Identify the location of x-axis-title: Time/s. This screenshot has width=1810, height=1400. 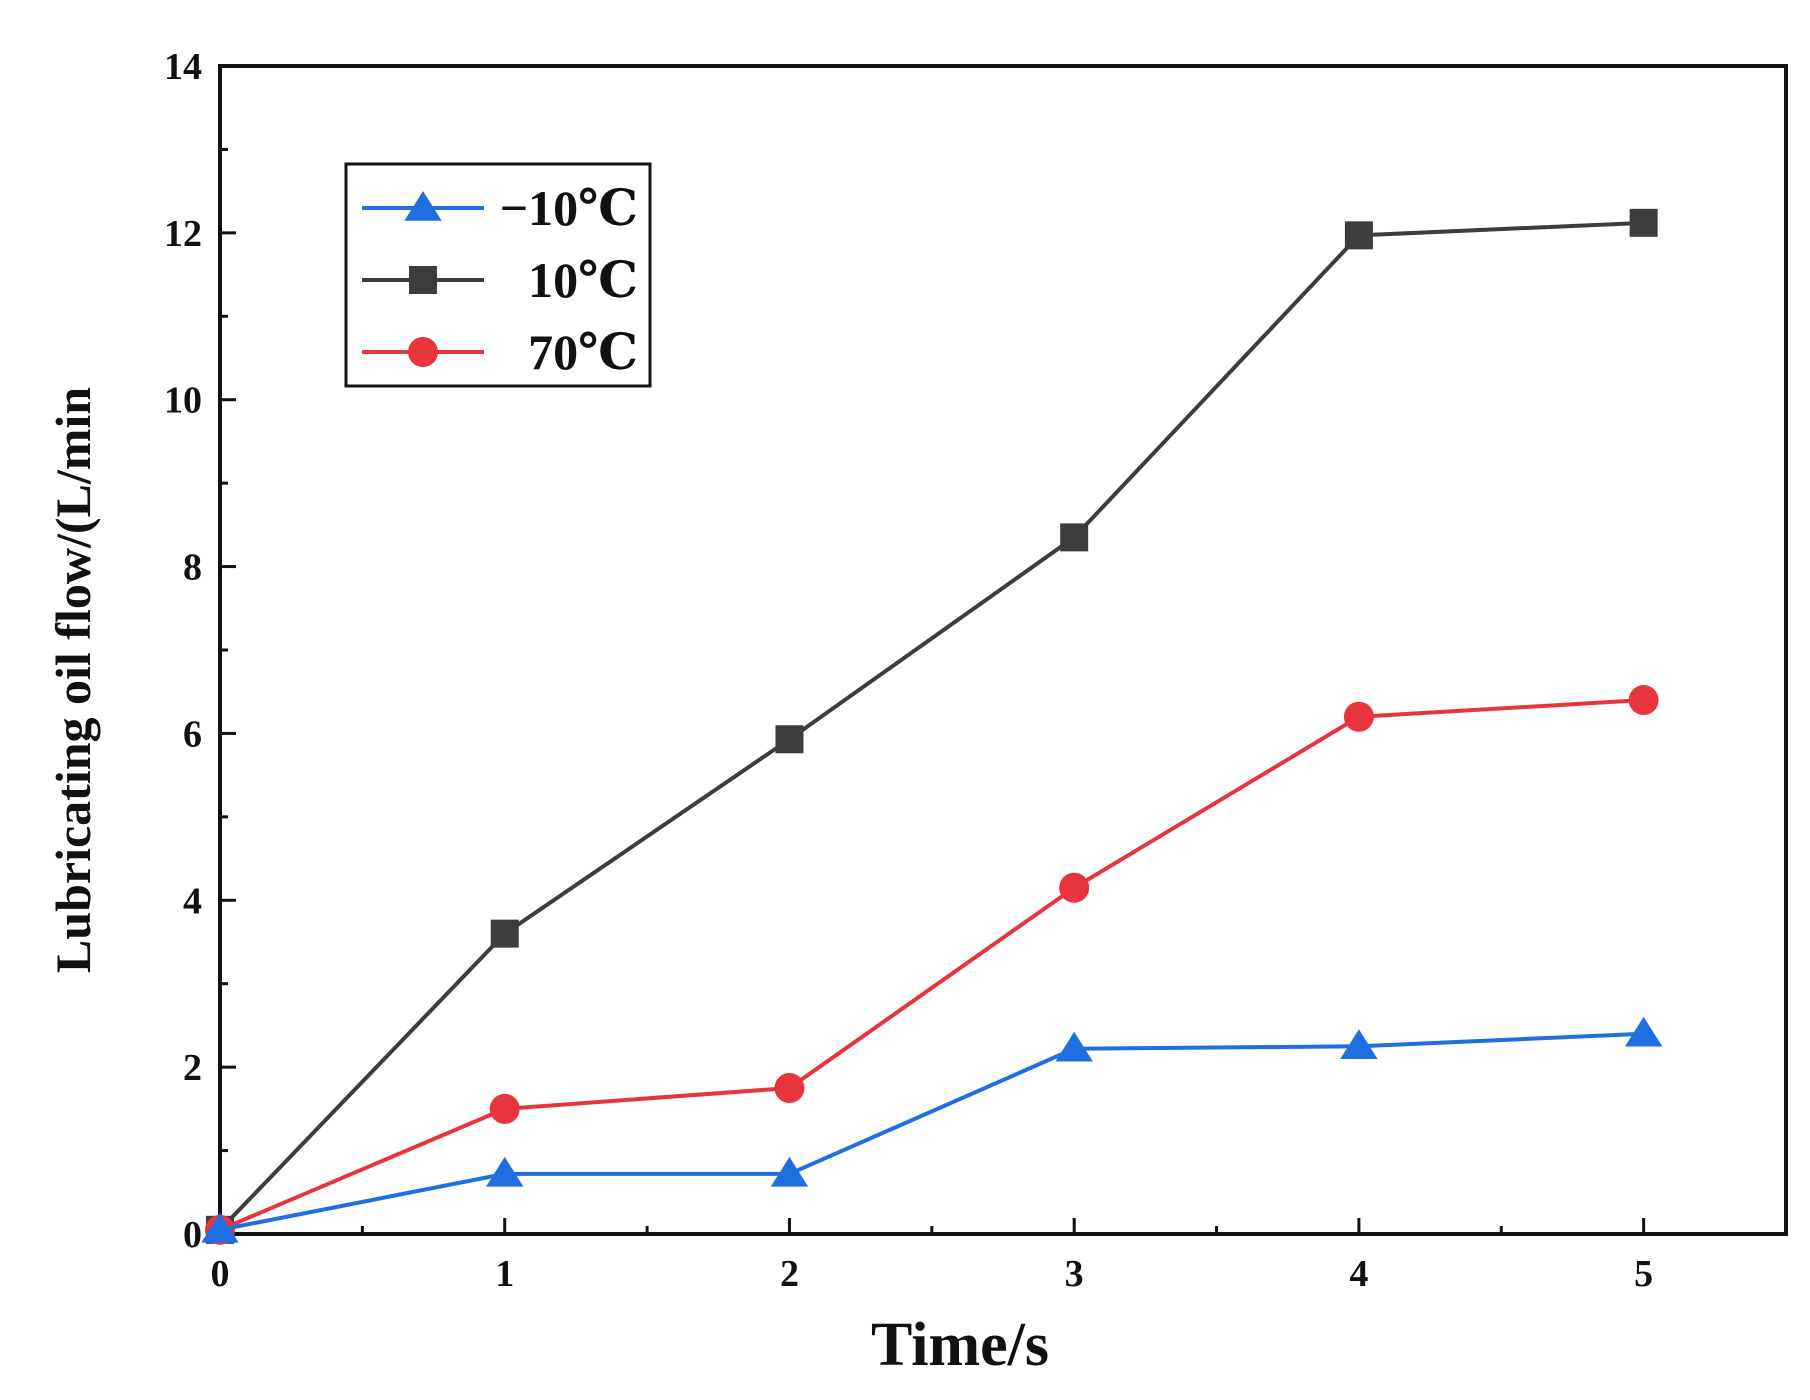
(960, 1345).